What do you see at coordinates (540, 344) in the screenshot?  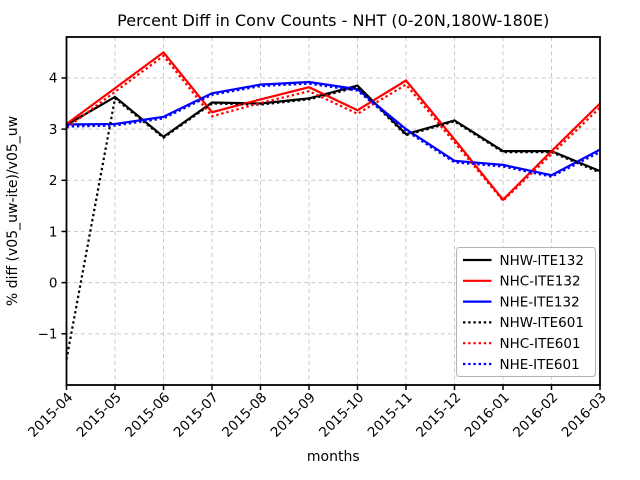 I see `legend-label: NHC-ITE601` at bounding box center [540, 344].